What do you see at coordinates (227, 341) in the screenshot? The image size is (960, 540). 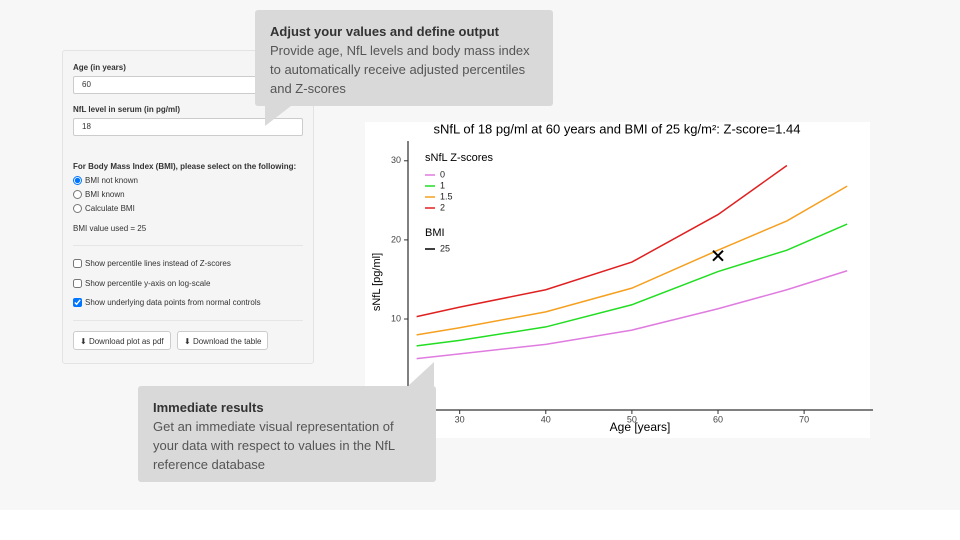 I see `button-label: Download the table` at bounding box center [227, 341].